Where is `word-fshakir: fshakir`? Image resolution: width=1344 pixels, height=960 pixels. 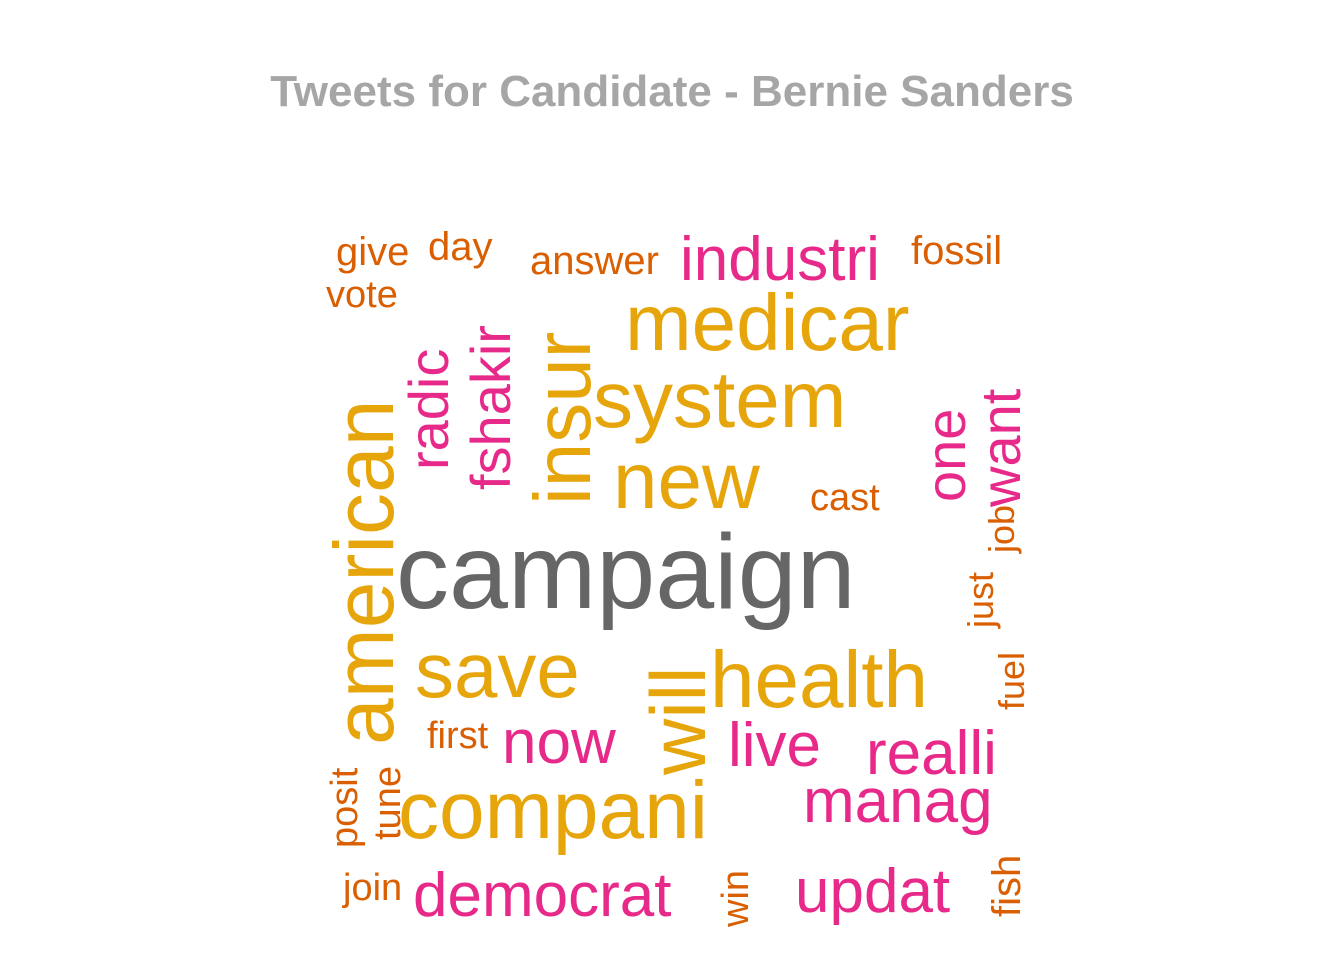 word-fshakir: fshakir is located at coordinates (490, 407).